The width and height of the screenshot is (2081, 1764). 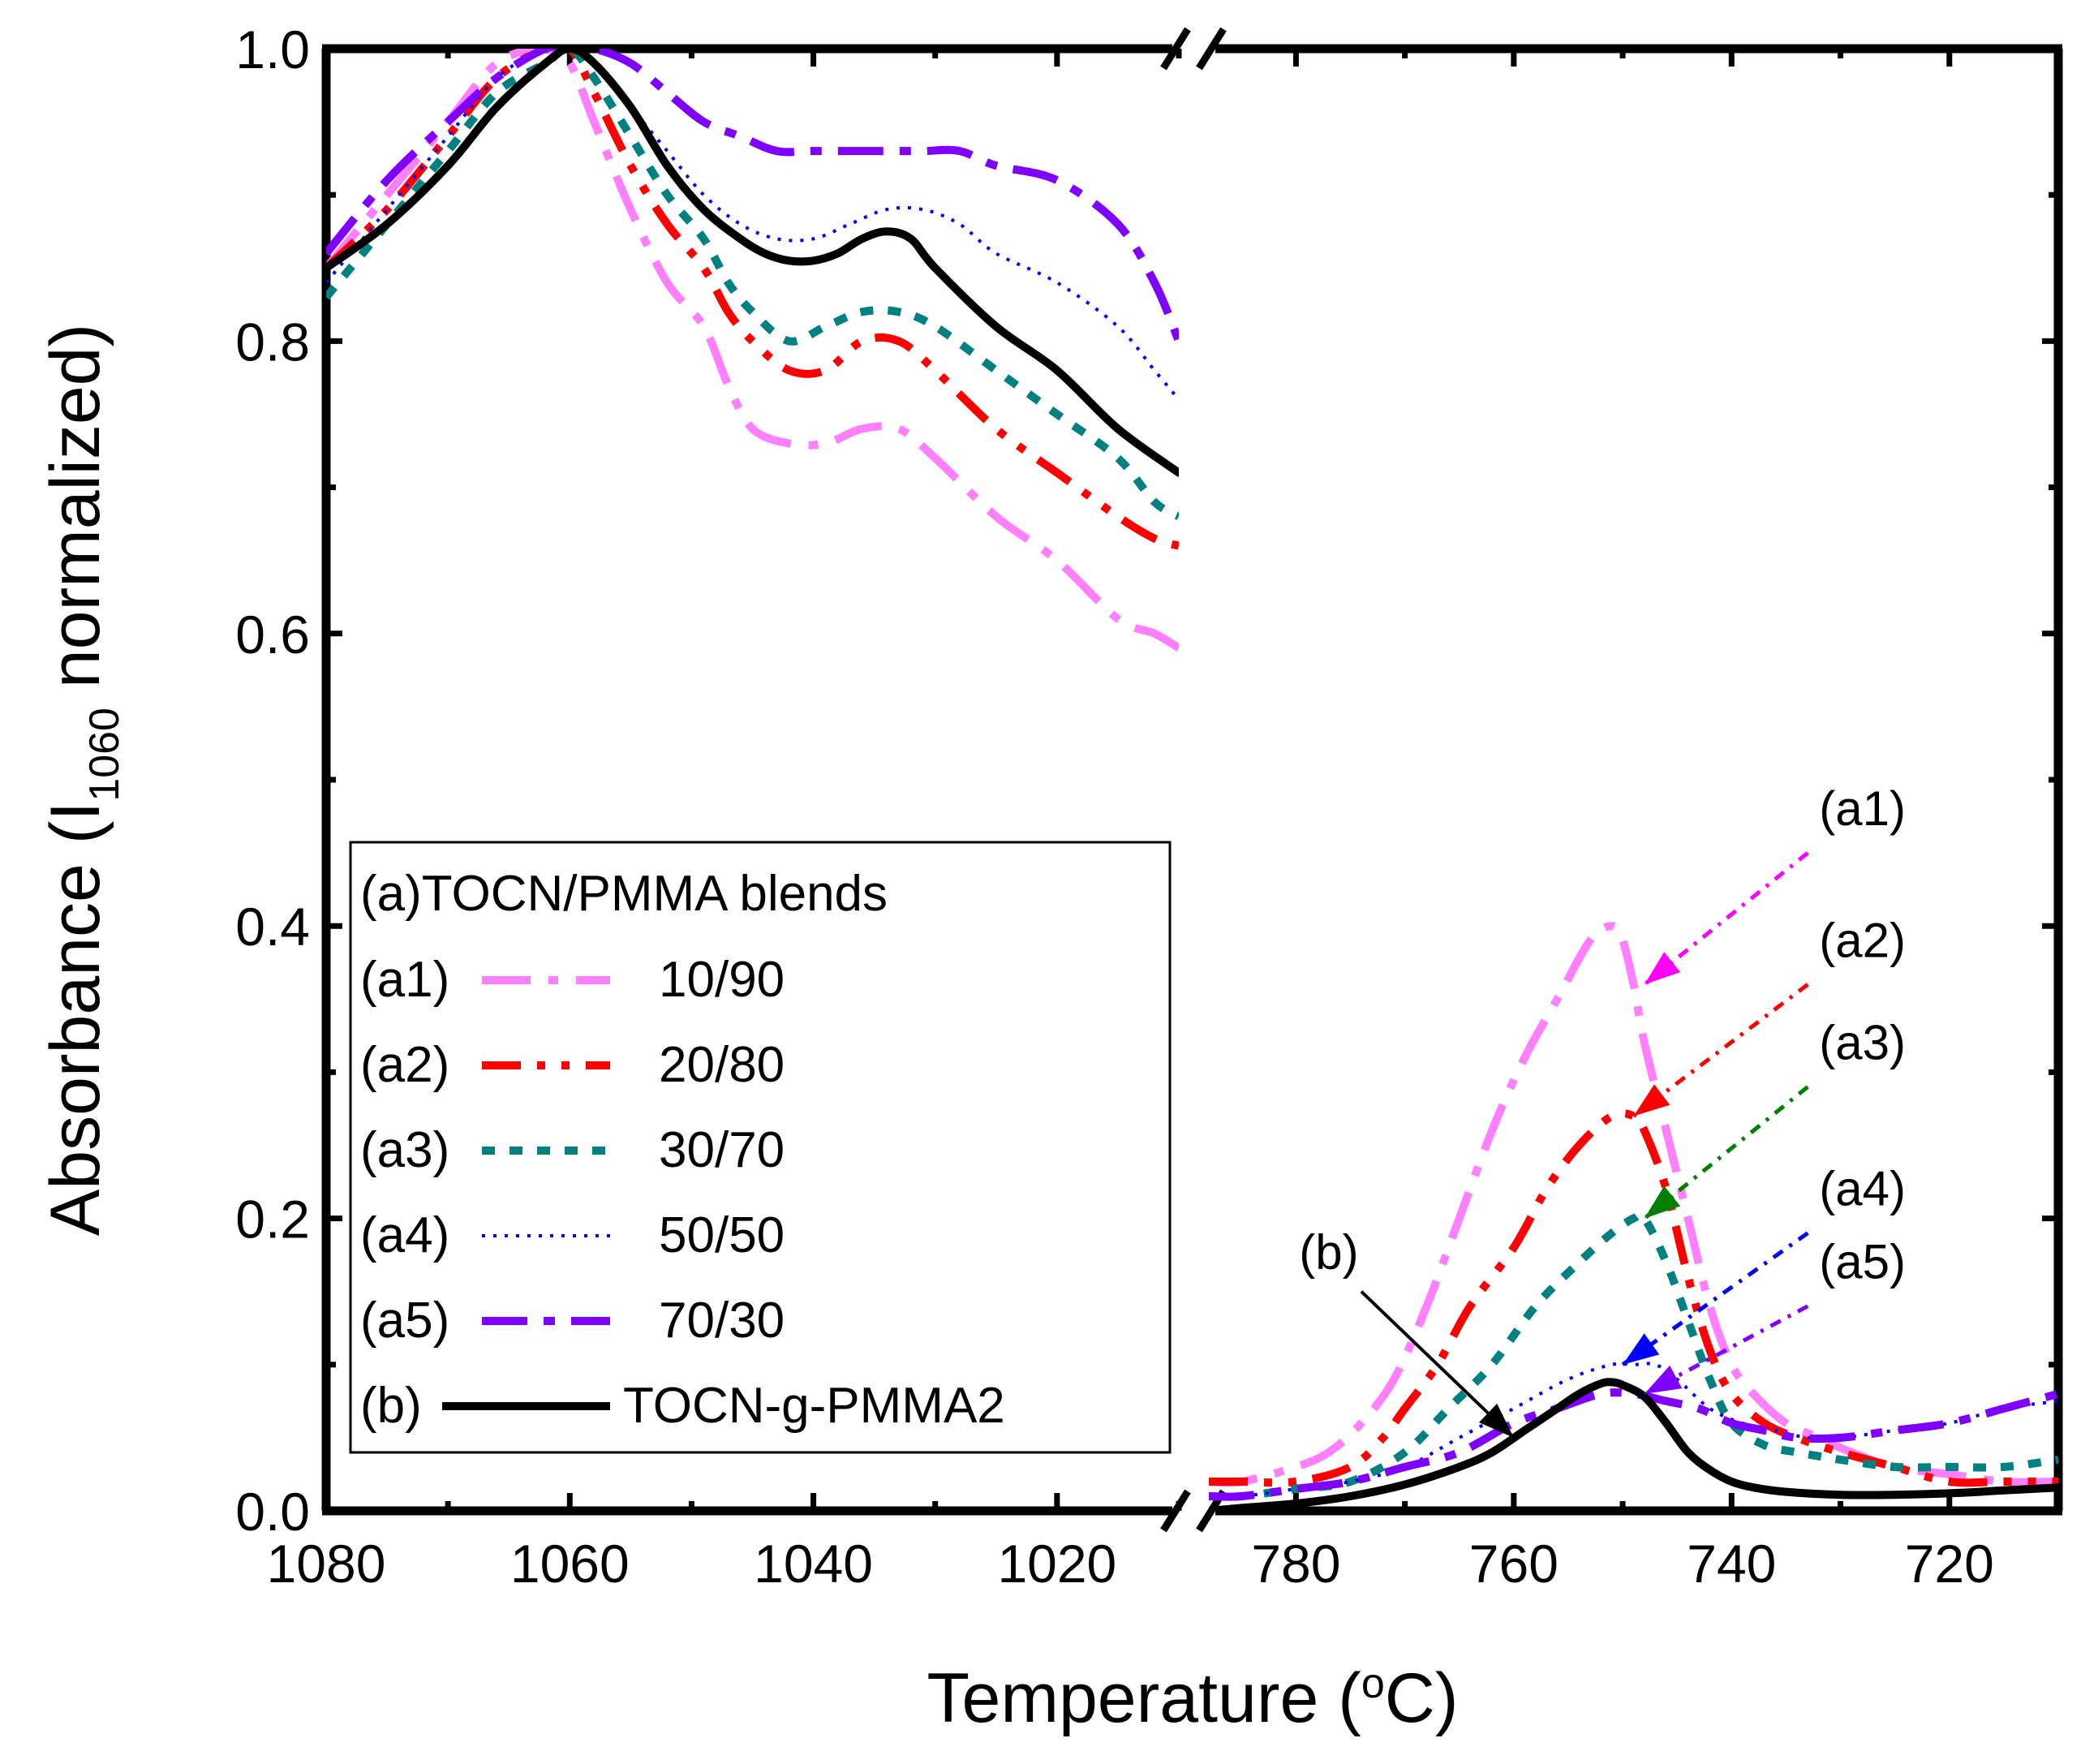 I want to click on annotation-label: (a2), so click(x=1862, y=940).